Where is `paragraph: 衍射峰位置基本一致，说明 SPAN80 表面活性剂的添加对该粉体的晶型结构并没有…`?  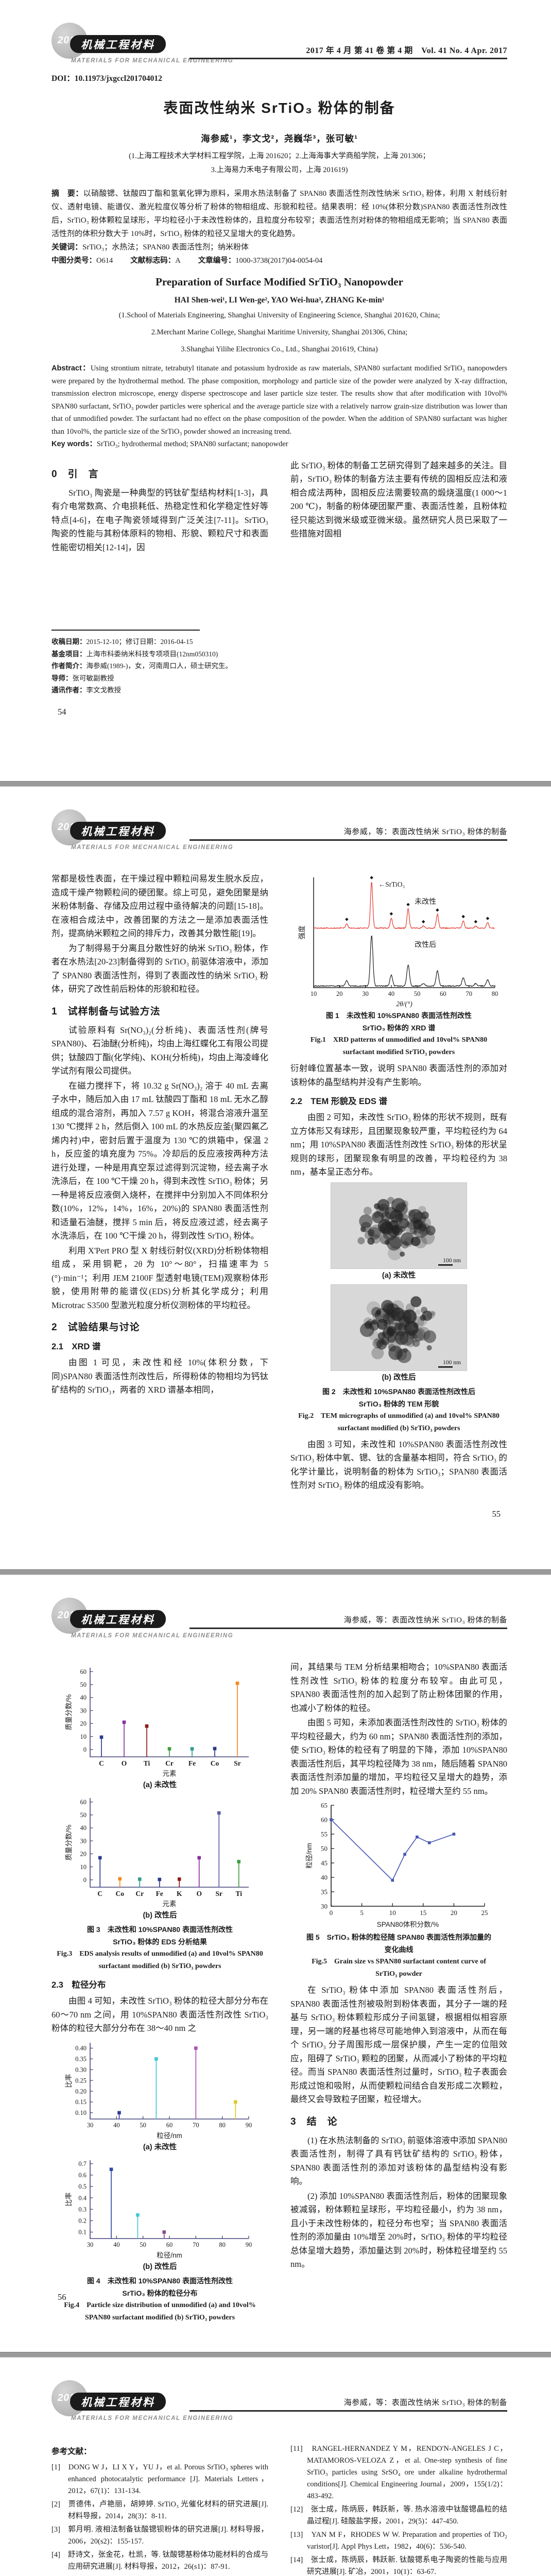 paragraph: 衍射峰位置基本一致，说明 SPAN80 表面活性剂的添加对该粉体的晶型结构并没有… is located at coordinates (398, 1075).